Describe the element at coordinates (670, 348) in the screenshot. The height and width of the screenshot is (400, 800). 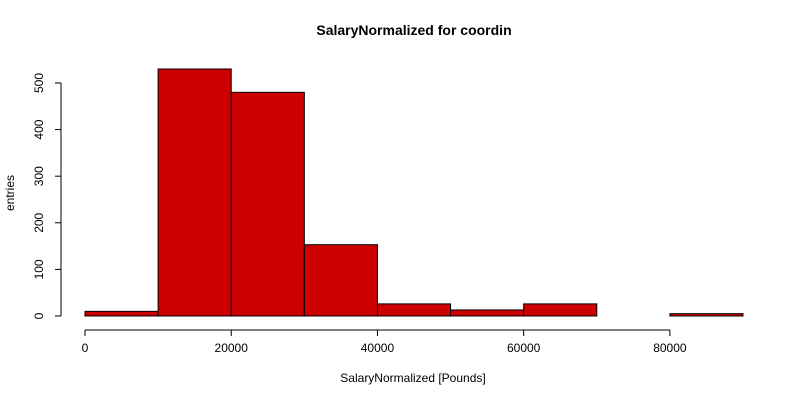
I see `x-tick-label: 80000` at that location.